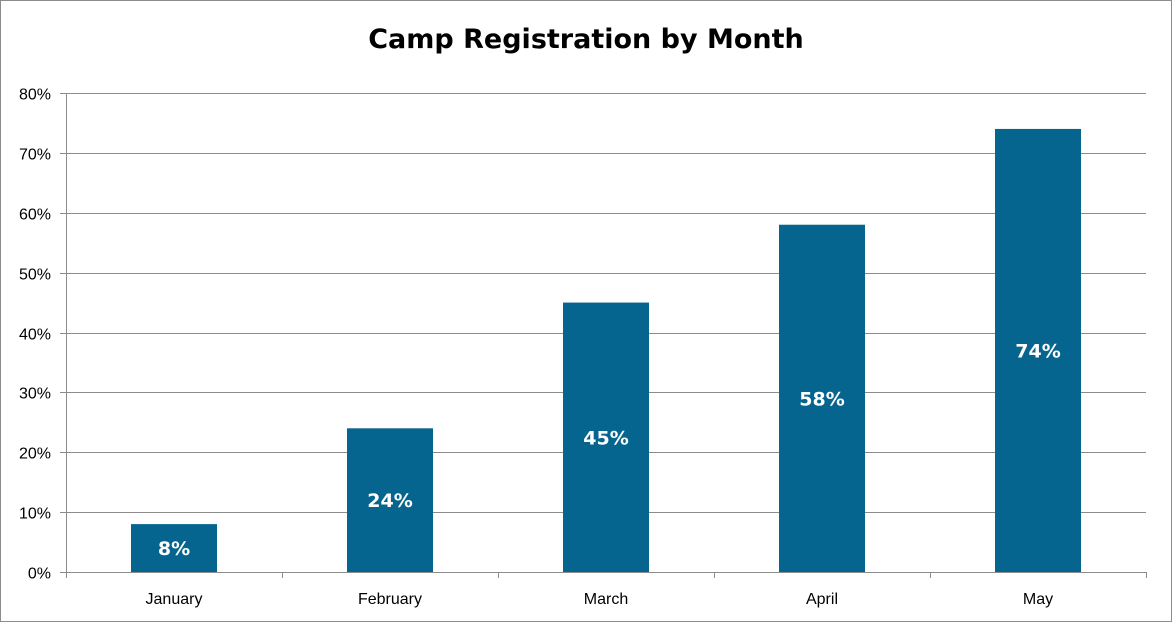  Describe the element at coordinates (606, 599) in the screenshot. I see `x-category-label: March` at that location.